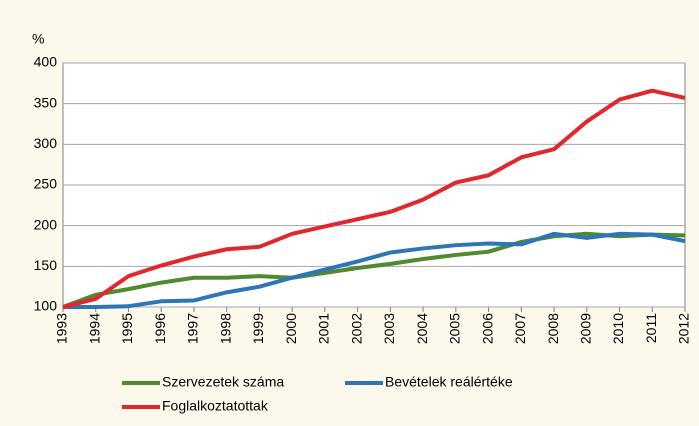 This screenshot has width=699, height=426. I want to click on x-tick-label: 1995, so click(127, 328).